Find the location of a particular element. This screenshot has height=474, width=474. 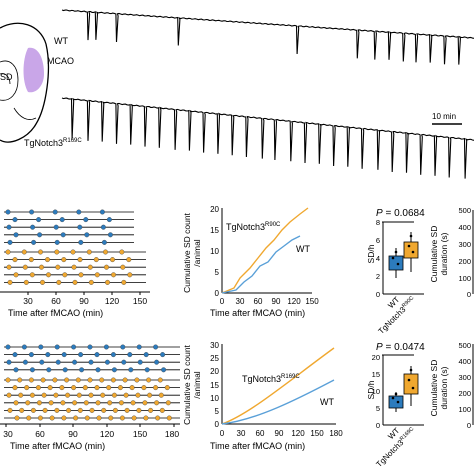

cum-top-xtick: 150 is located at coordinates (312, 301).